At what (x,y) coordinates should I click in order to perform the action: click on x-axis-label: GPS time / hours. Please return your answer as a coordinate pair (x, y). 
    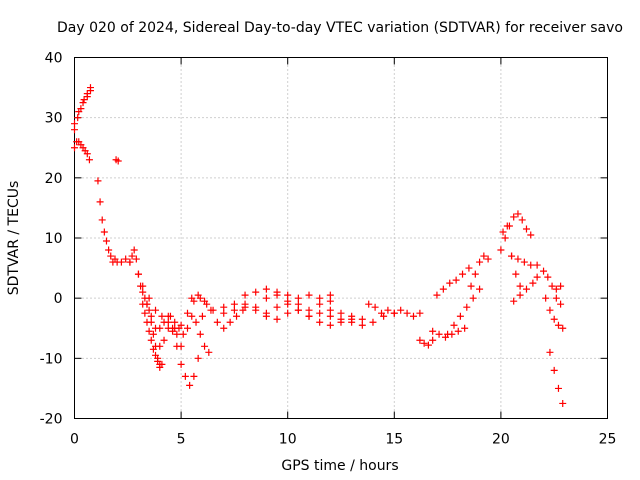
    Looking at the image, I should click on (339, 466).